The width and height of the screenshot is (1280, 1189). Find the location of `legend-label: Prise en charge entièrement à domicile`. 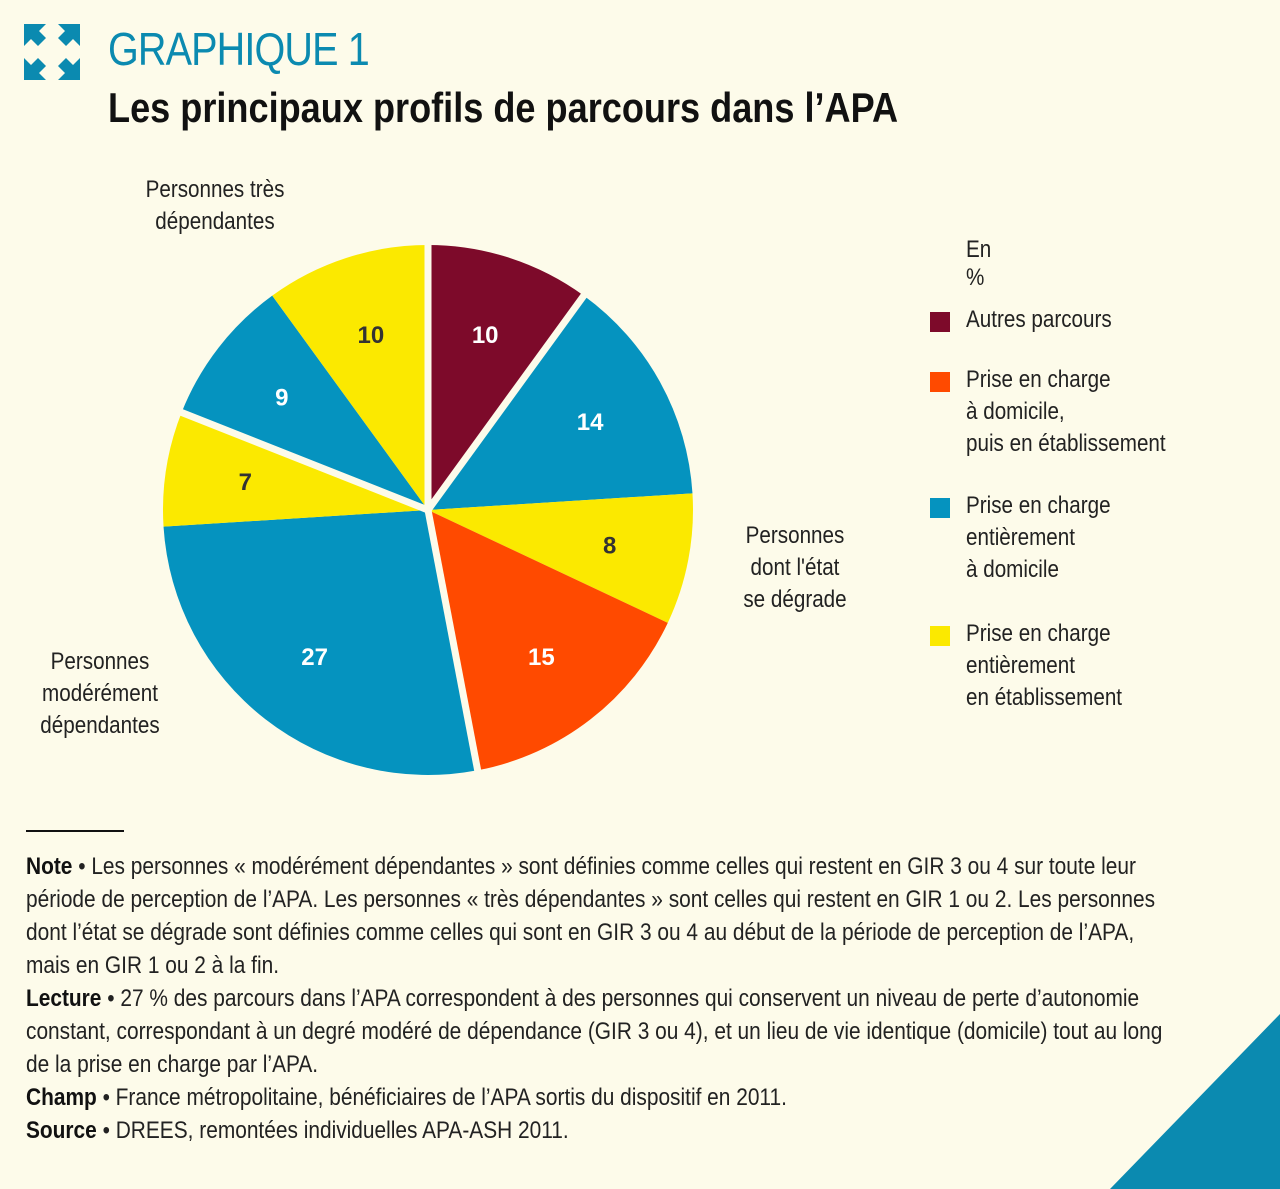

legend-label: Prise en charge entièrement à domicile is located at coordinates (1078, 538).